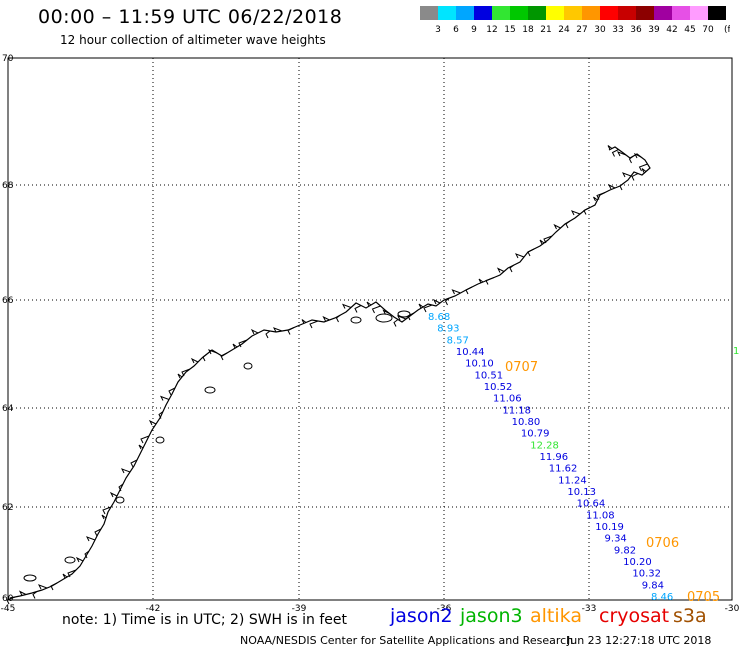 The height and width of the screenshot is (650, 740). What do you see at coordinates (589, 609) in the screenshot?
I see `longitude-tick-label: -33` at bounding box center [589, 609].